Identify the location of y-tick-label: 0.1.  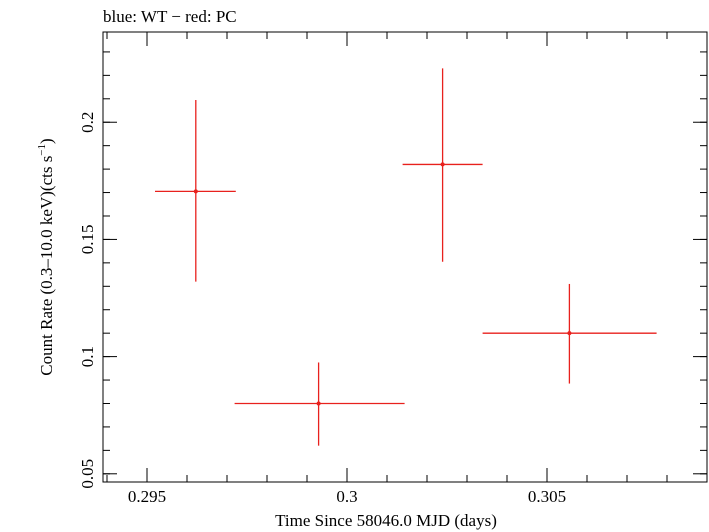
(87, 356).